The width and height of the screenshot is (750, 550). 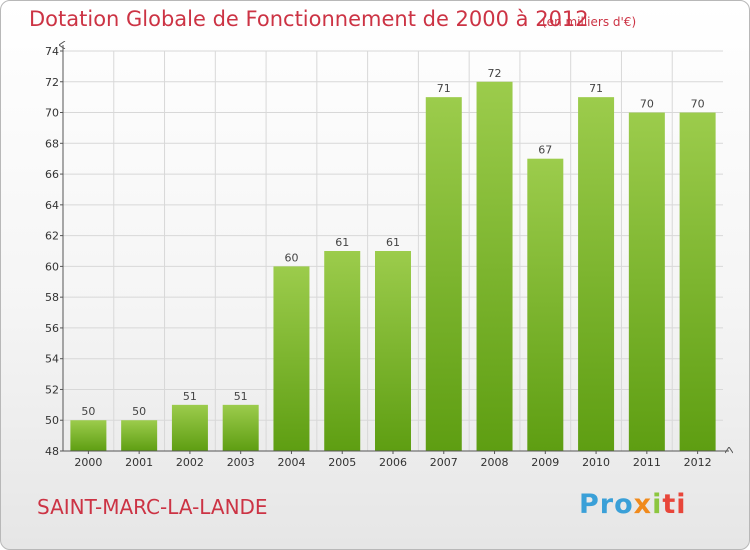 I want to click on proxiti-logo: Proxiti, so click(x=633, y=504).